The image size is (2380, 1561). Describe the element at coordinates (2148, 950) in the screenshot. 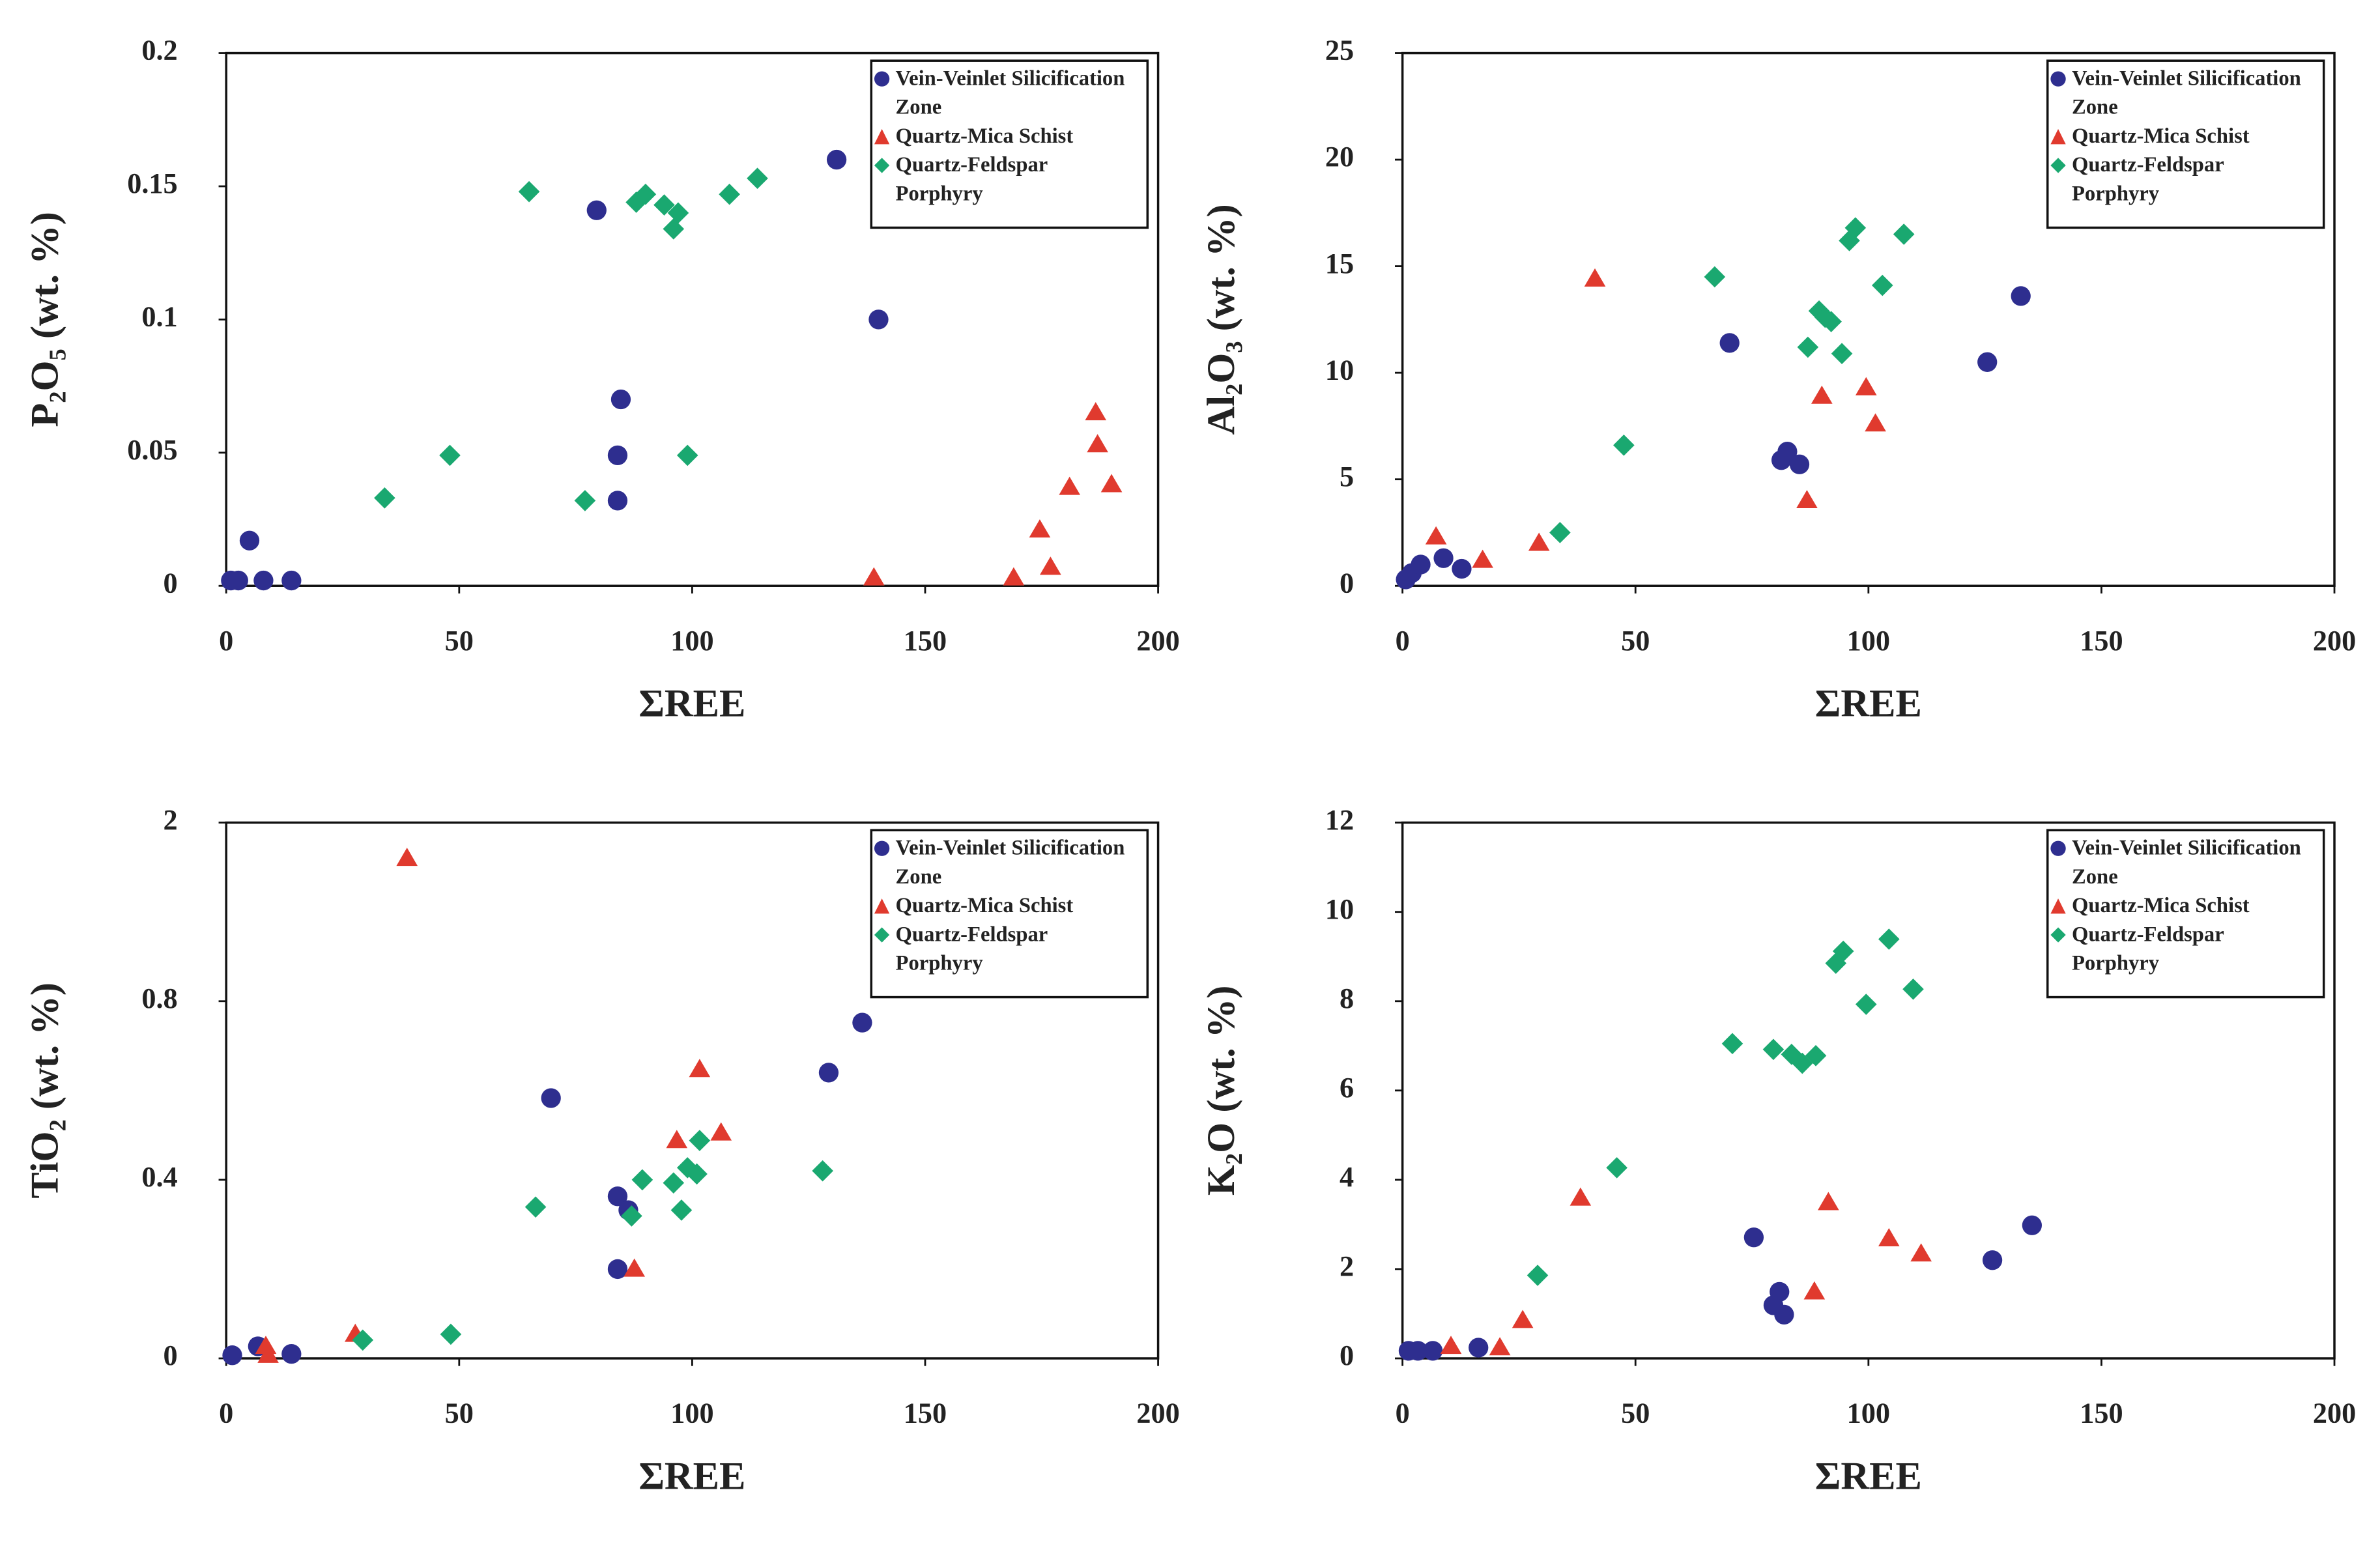

I see `legend-label: Quartz-Feldspar Porphyry` at that location.